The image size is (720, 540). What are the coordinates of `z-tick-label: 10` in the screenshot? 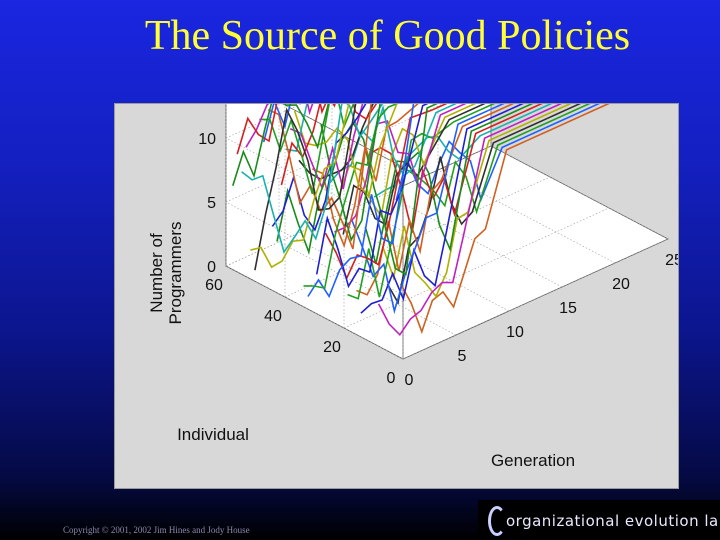 It's located at (207, 139).